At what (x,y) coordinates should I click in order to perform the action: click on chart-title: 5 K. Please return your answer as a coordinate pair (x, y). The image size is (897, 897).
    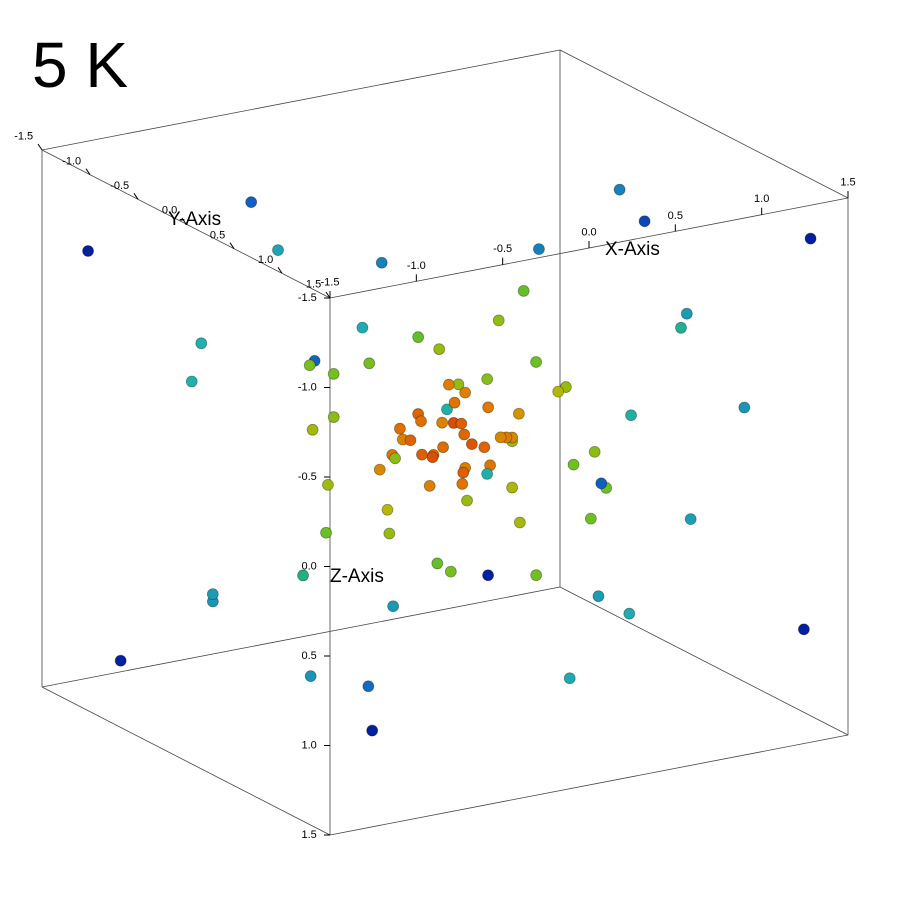
    Looking at the image, I should click on (80, 65).